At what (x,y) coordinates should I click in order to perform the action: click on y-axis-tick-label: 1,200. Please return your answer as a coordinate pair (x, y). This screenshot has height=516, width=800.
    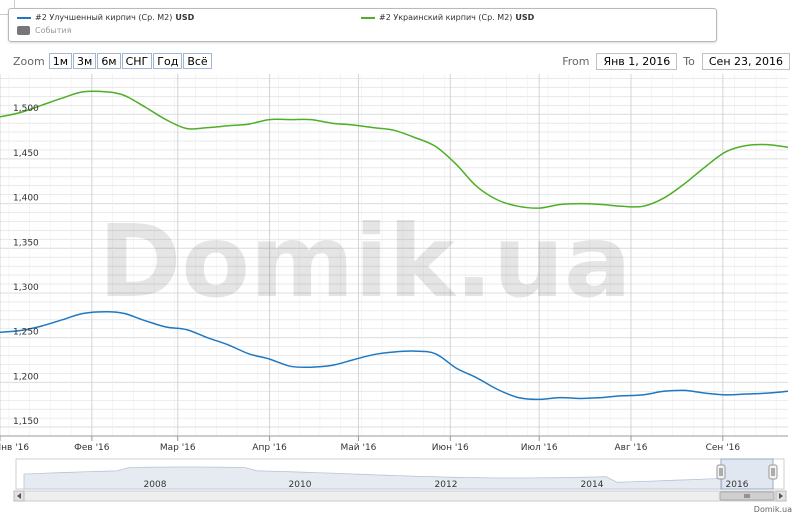
    Looking at the image, I should click on (26, 377).